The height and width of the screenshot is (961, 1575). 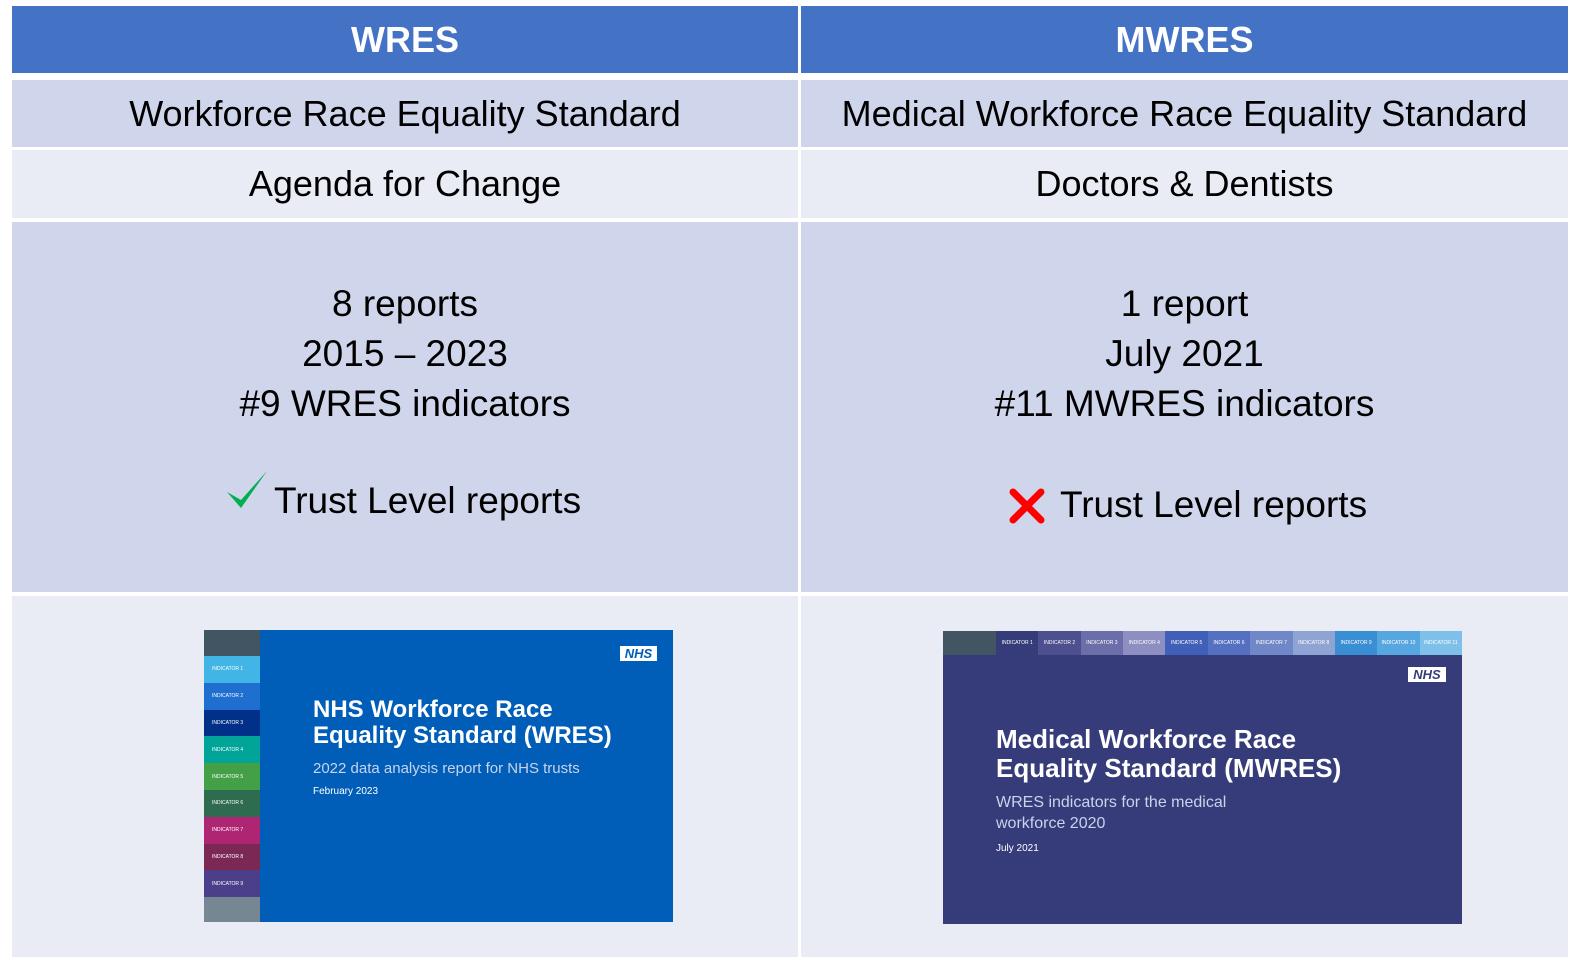 What do you see at coordinates (405, 39) in the screenshot?
I see `header-cell: WRES` at bounding box center [405, 39].